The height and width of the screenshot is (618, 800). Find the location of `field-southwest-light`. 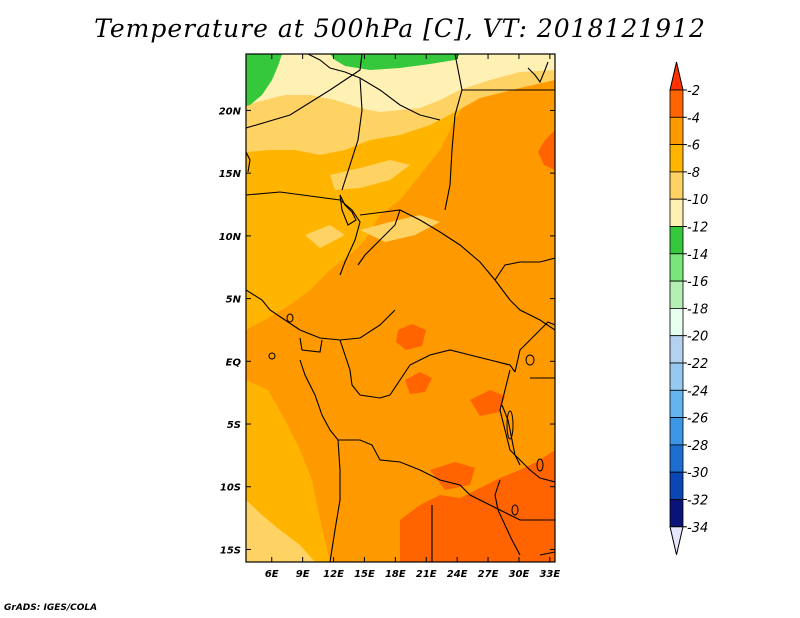

field-southwest-light is located at coordinates (280, 531).